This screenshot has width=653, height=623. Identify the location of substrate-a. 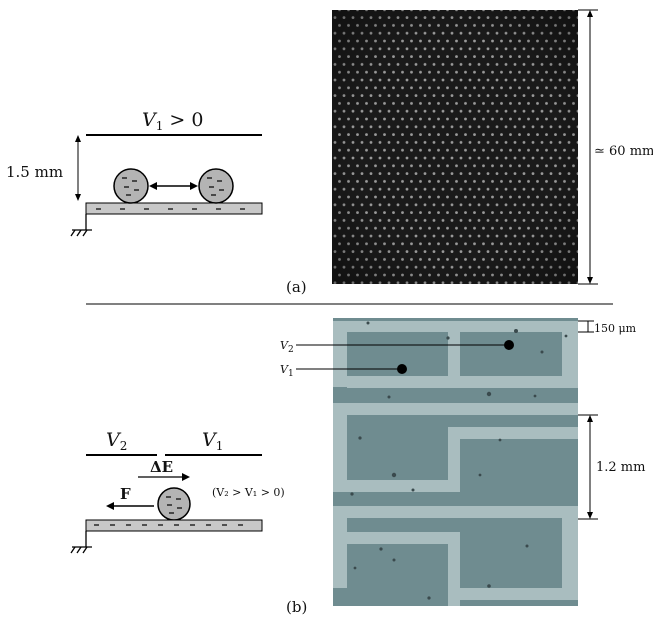
(174, 208).